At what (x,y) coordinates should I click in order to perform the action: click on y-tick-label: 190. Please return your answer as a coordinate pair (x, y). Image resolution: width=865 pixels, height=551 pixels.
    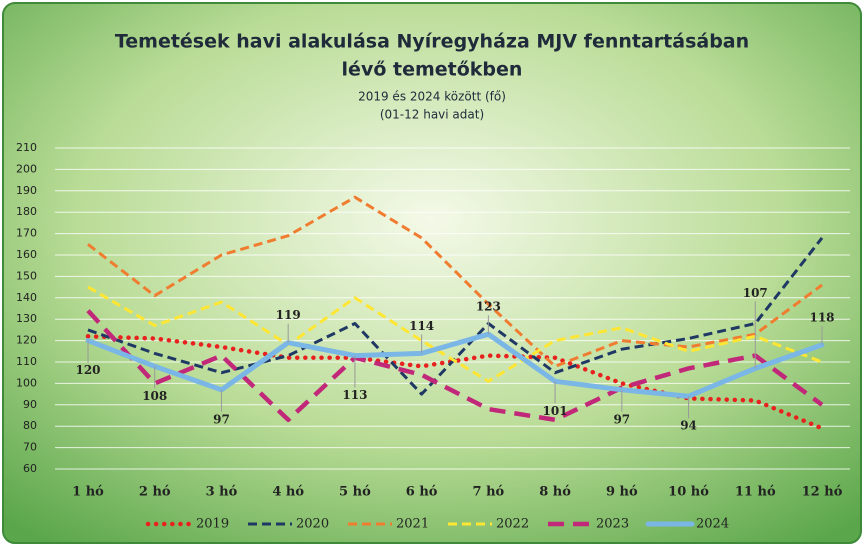
    Looking at the image, I should click on (26, 190).